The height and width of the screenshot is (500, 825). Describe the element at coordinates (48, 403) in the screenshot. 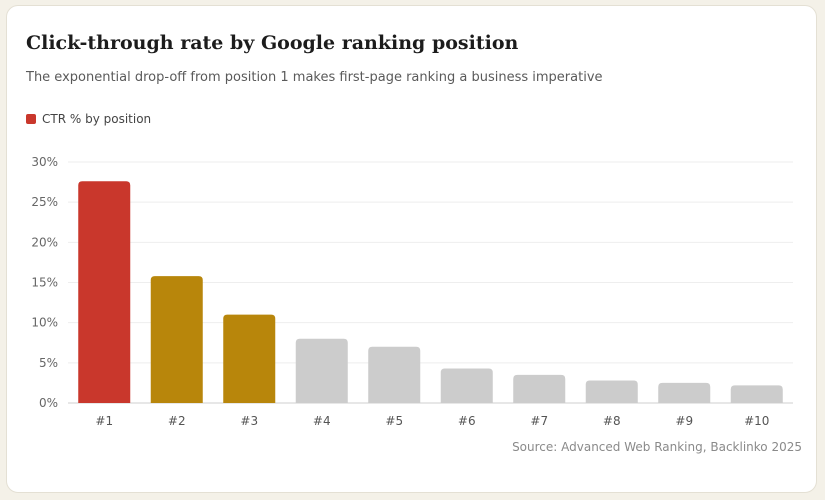

I see `y-tick-label: 0%` at that location.